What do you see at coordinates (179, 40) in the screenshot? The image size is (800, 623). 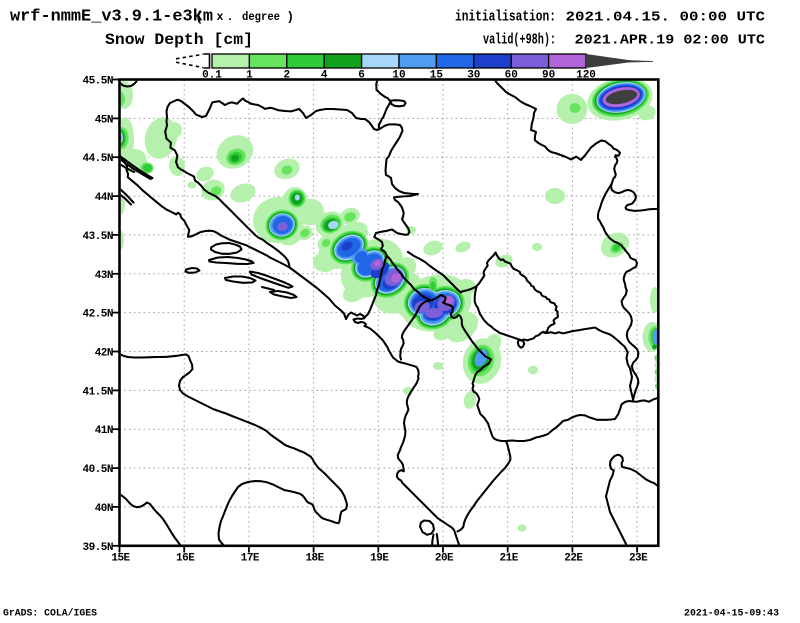 I see `svg-text: Snow Depth [cm]` at bounding box center [179, 40].